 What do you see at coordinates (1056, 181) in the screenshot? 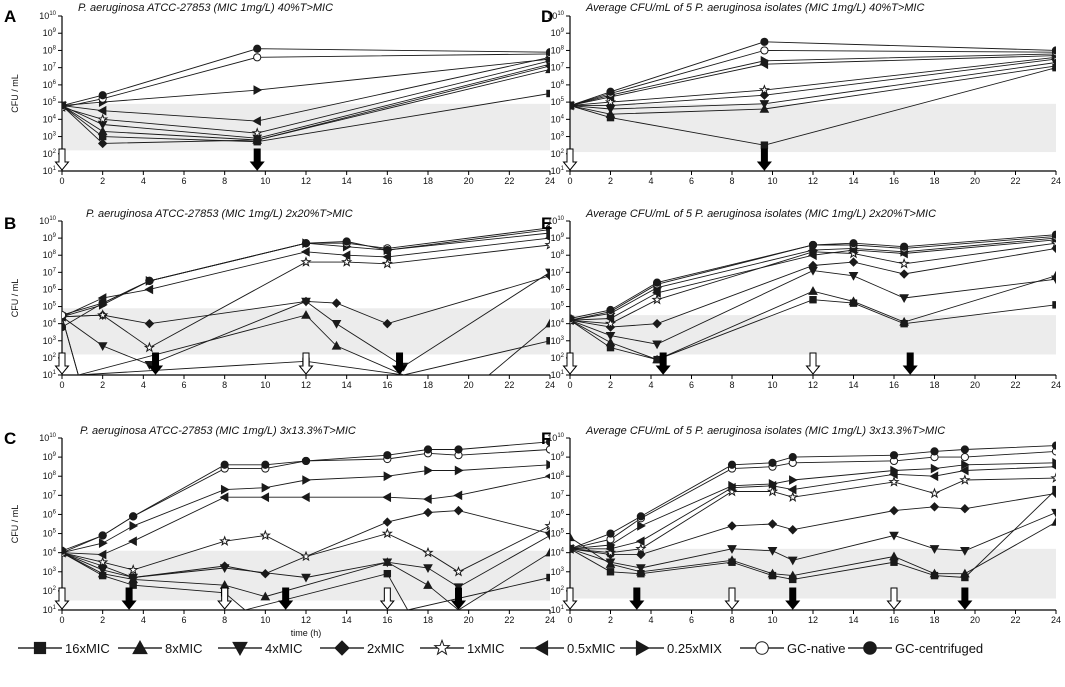
I see `x-tick-label: 24` at bounding box center [1056, 181].